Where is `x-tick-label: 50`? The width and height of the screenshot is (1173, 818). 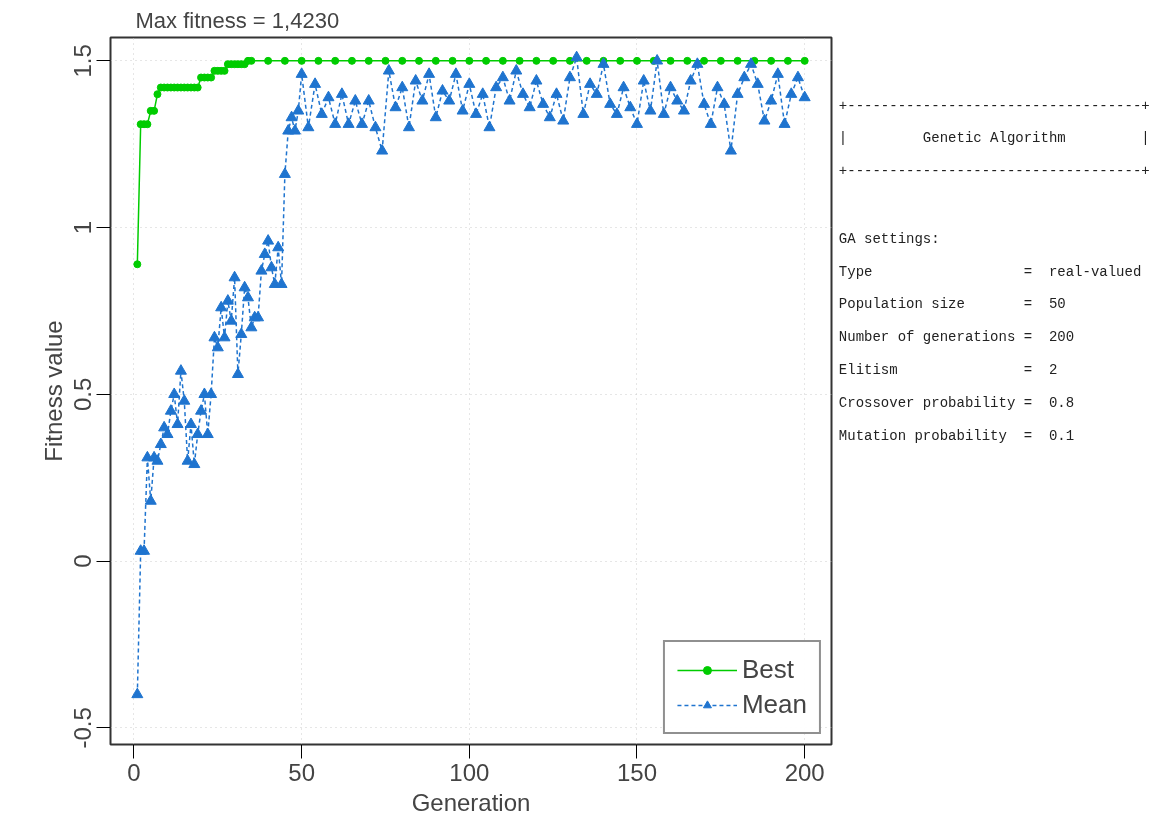
x-tick-label: 50 is located at coordinates (301, 772).